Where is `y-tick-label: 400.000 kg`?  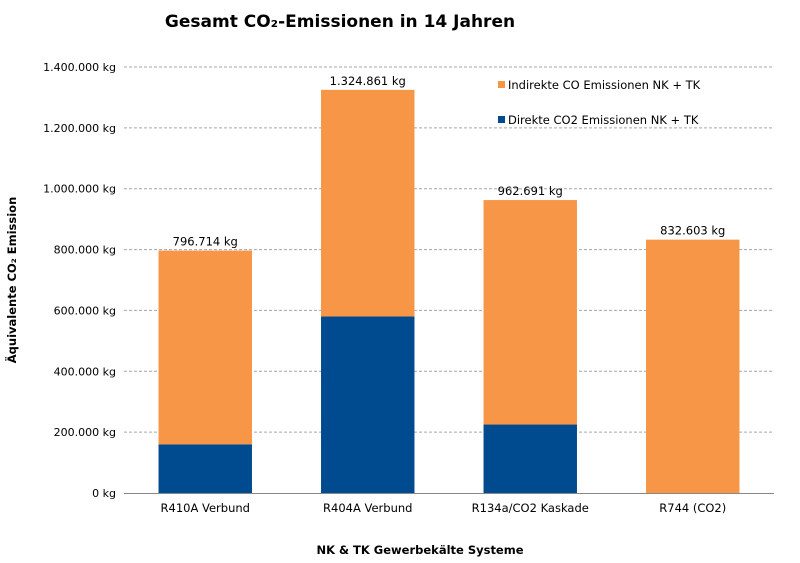 y-tick-label: 400.000 kg is located at coordinates (85, 371).